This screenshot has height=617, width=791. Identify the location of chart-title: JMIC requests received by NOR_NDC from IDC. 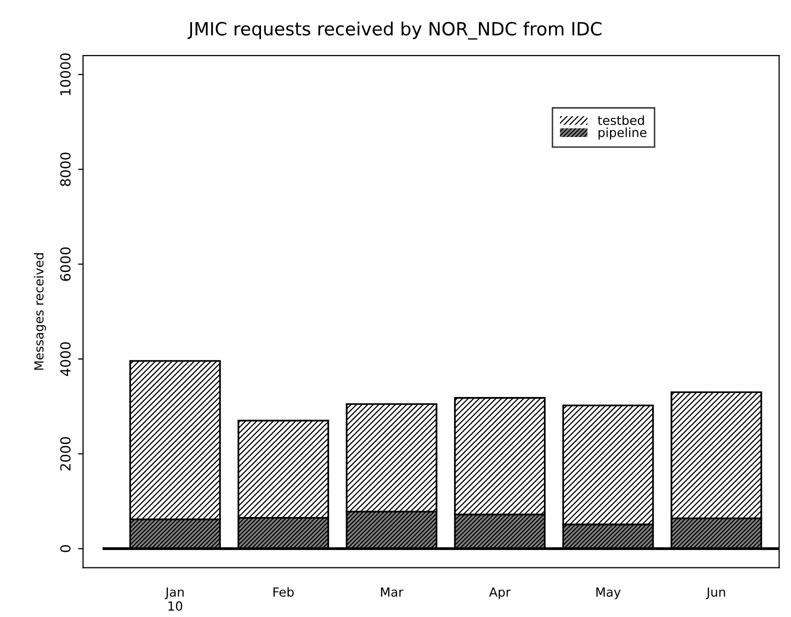
(395, 31).